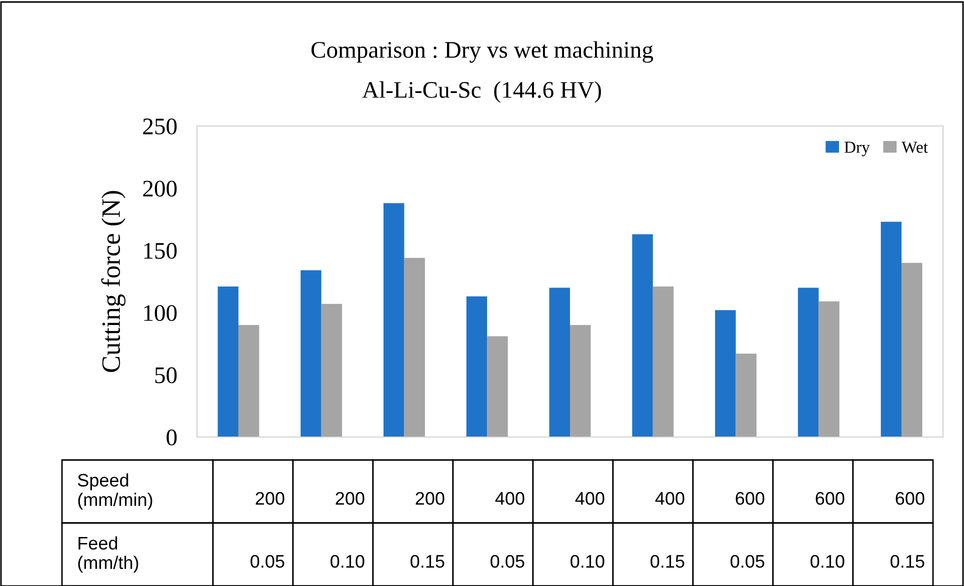  I want to click on legend-label: Wet, so click(915, 147).